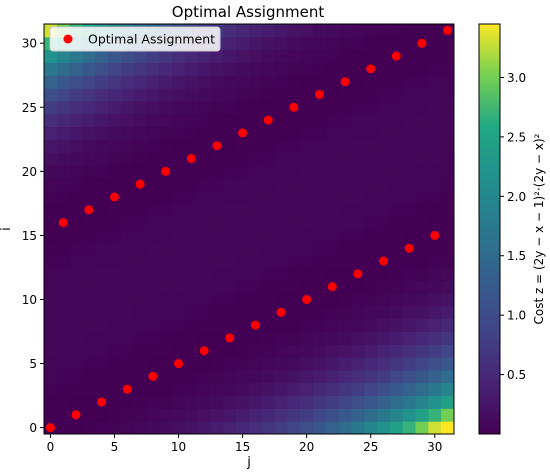 This screenshot has height=473, width=550. What do you see at coordinates (51, 447) in the screenshot?
I see `x-tick-label: 0` at bounding box center [51, 447].